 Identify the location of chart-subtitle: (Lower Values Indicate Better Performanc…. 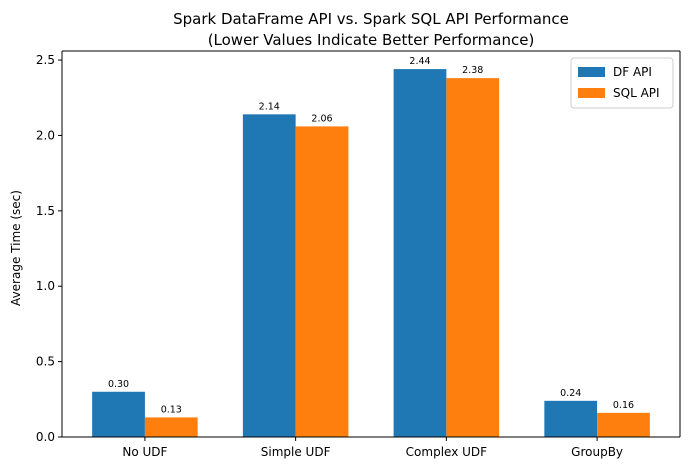
(371, 40).